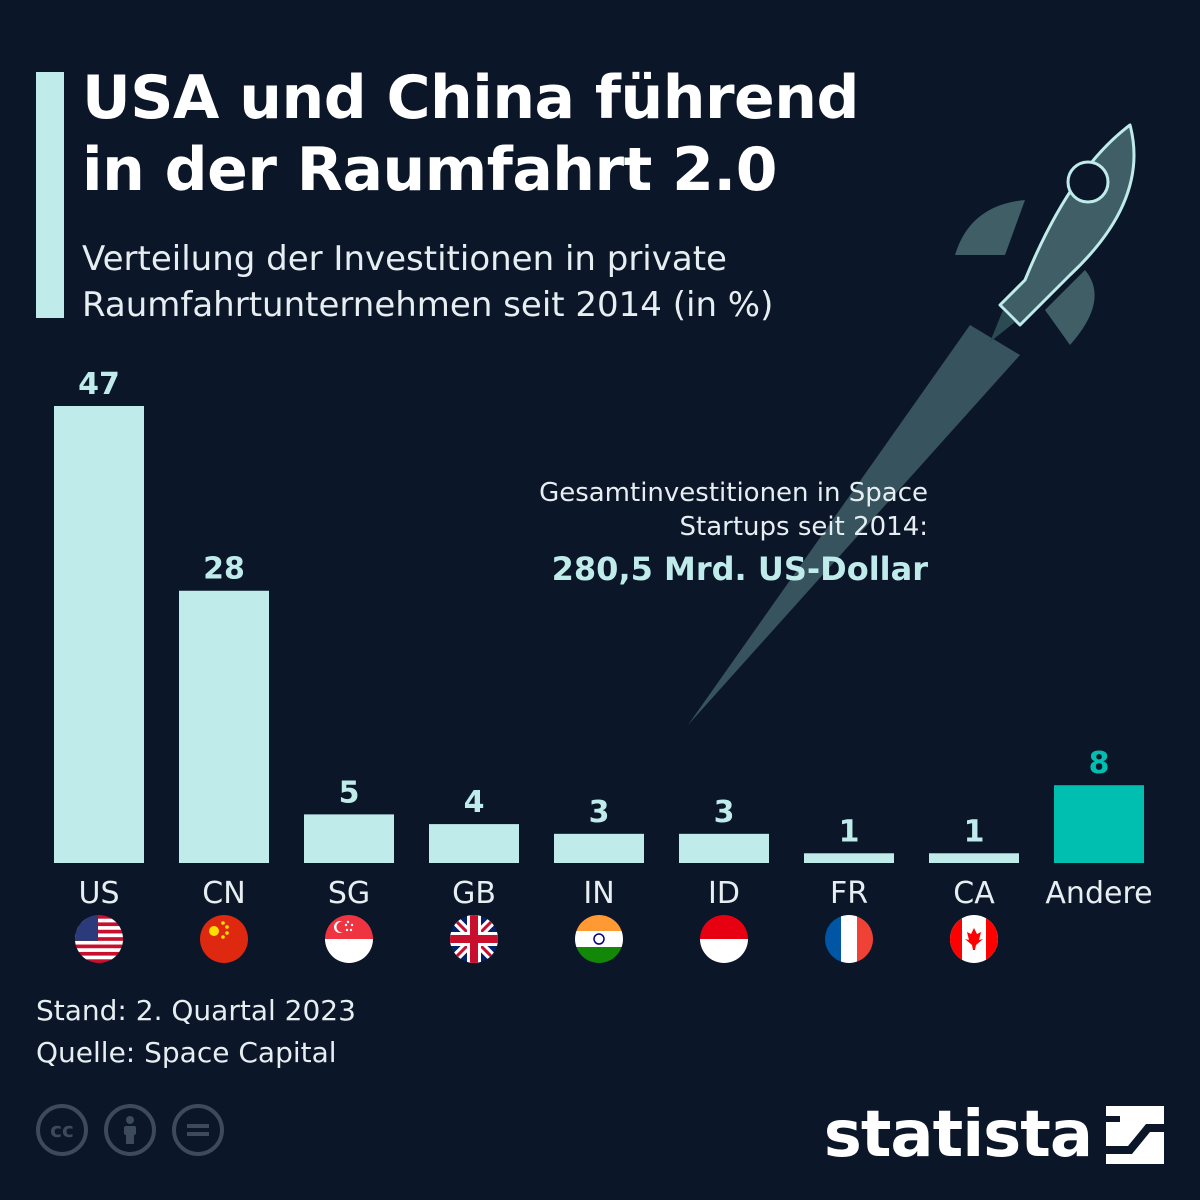 The image size is (1200, 1200). I want to click on value-label-fr: 1, so click(849, 831).